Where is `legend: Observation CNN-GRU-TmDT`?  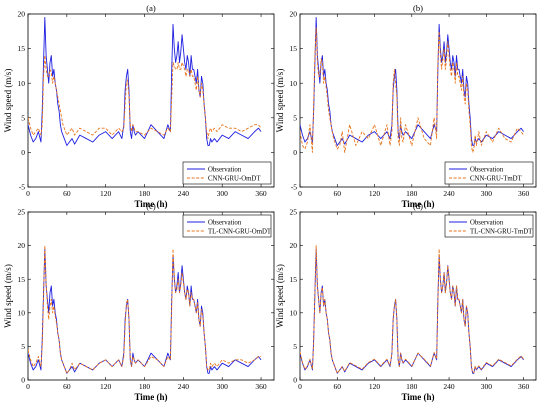 legend: Observation CNN-GRU-TmDT is located at coordinates (489, 173).